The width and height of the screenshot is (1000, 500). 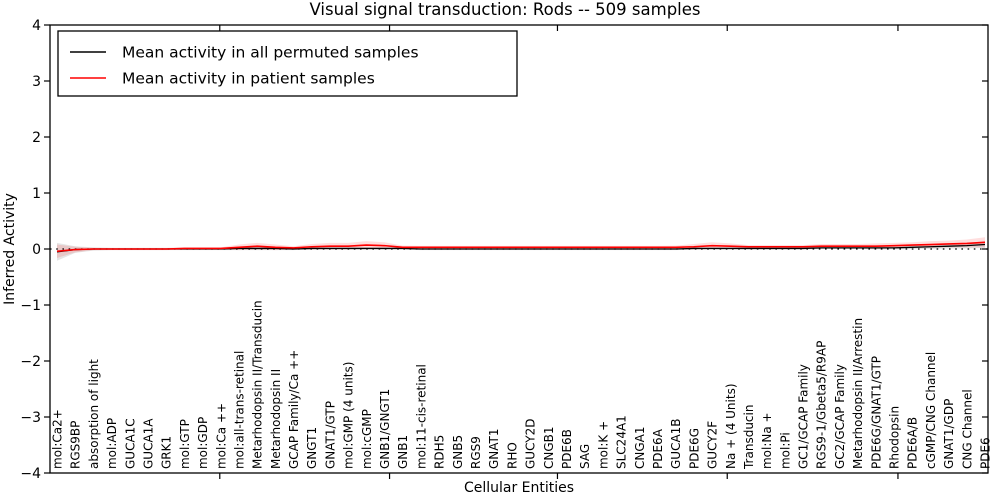 I want to click on x-category-label: SLC24A1, so click(x=622, y=442).